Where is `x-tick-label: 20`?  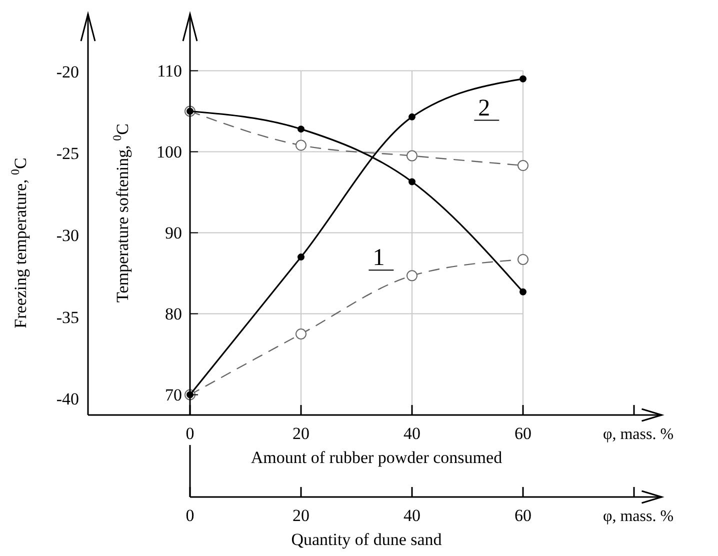
x-tick-label: 20 is located at coordinates (301, 433).